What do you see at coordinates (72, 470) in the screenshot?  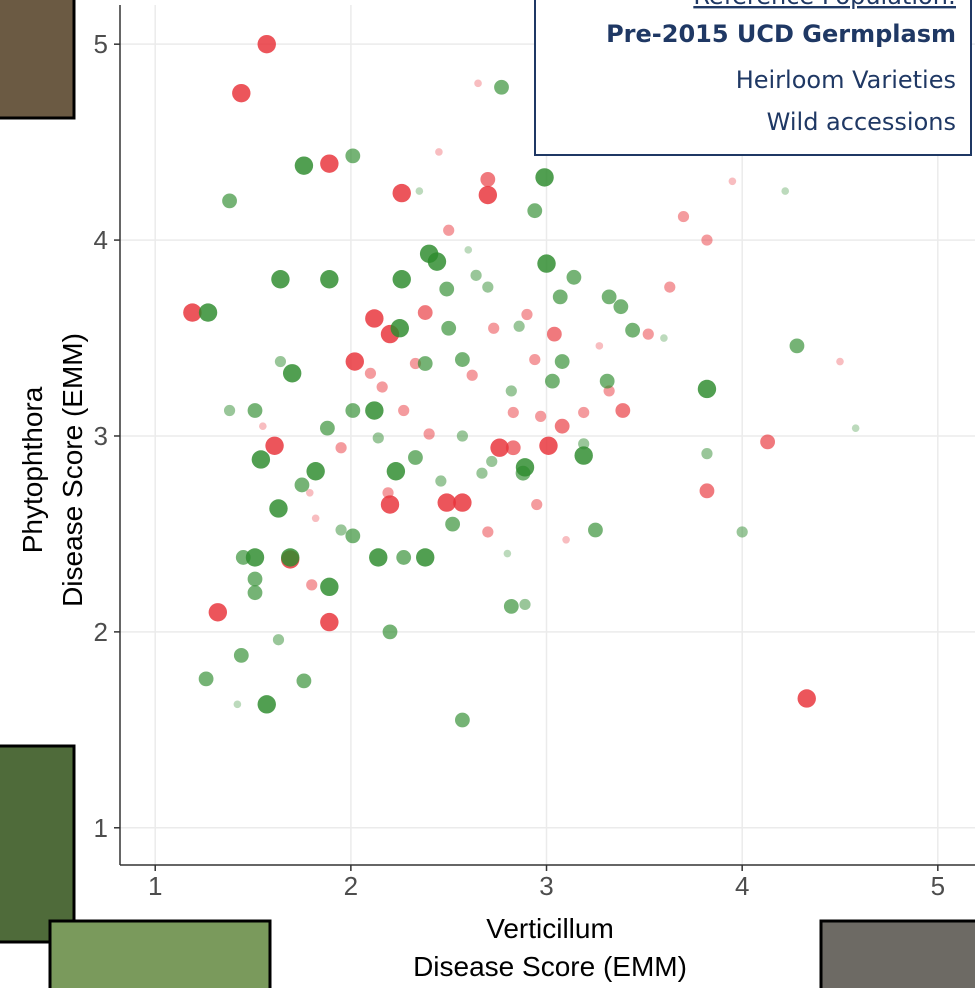 I see `y-axis-title: Disease Score (EMM)` at bounding box center [72, 470].